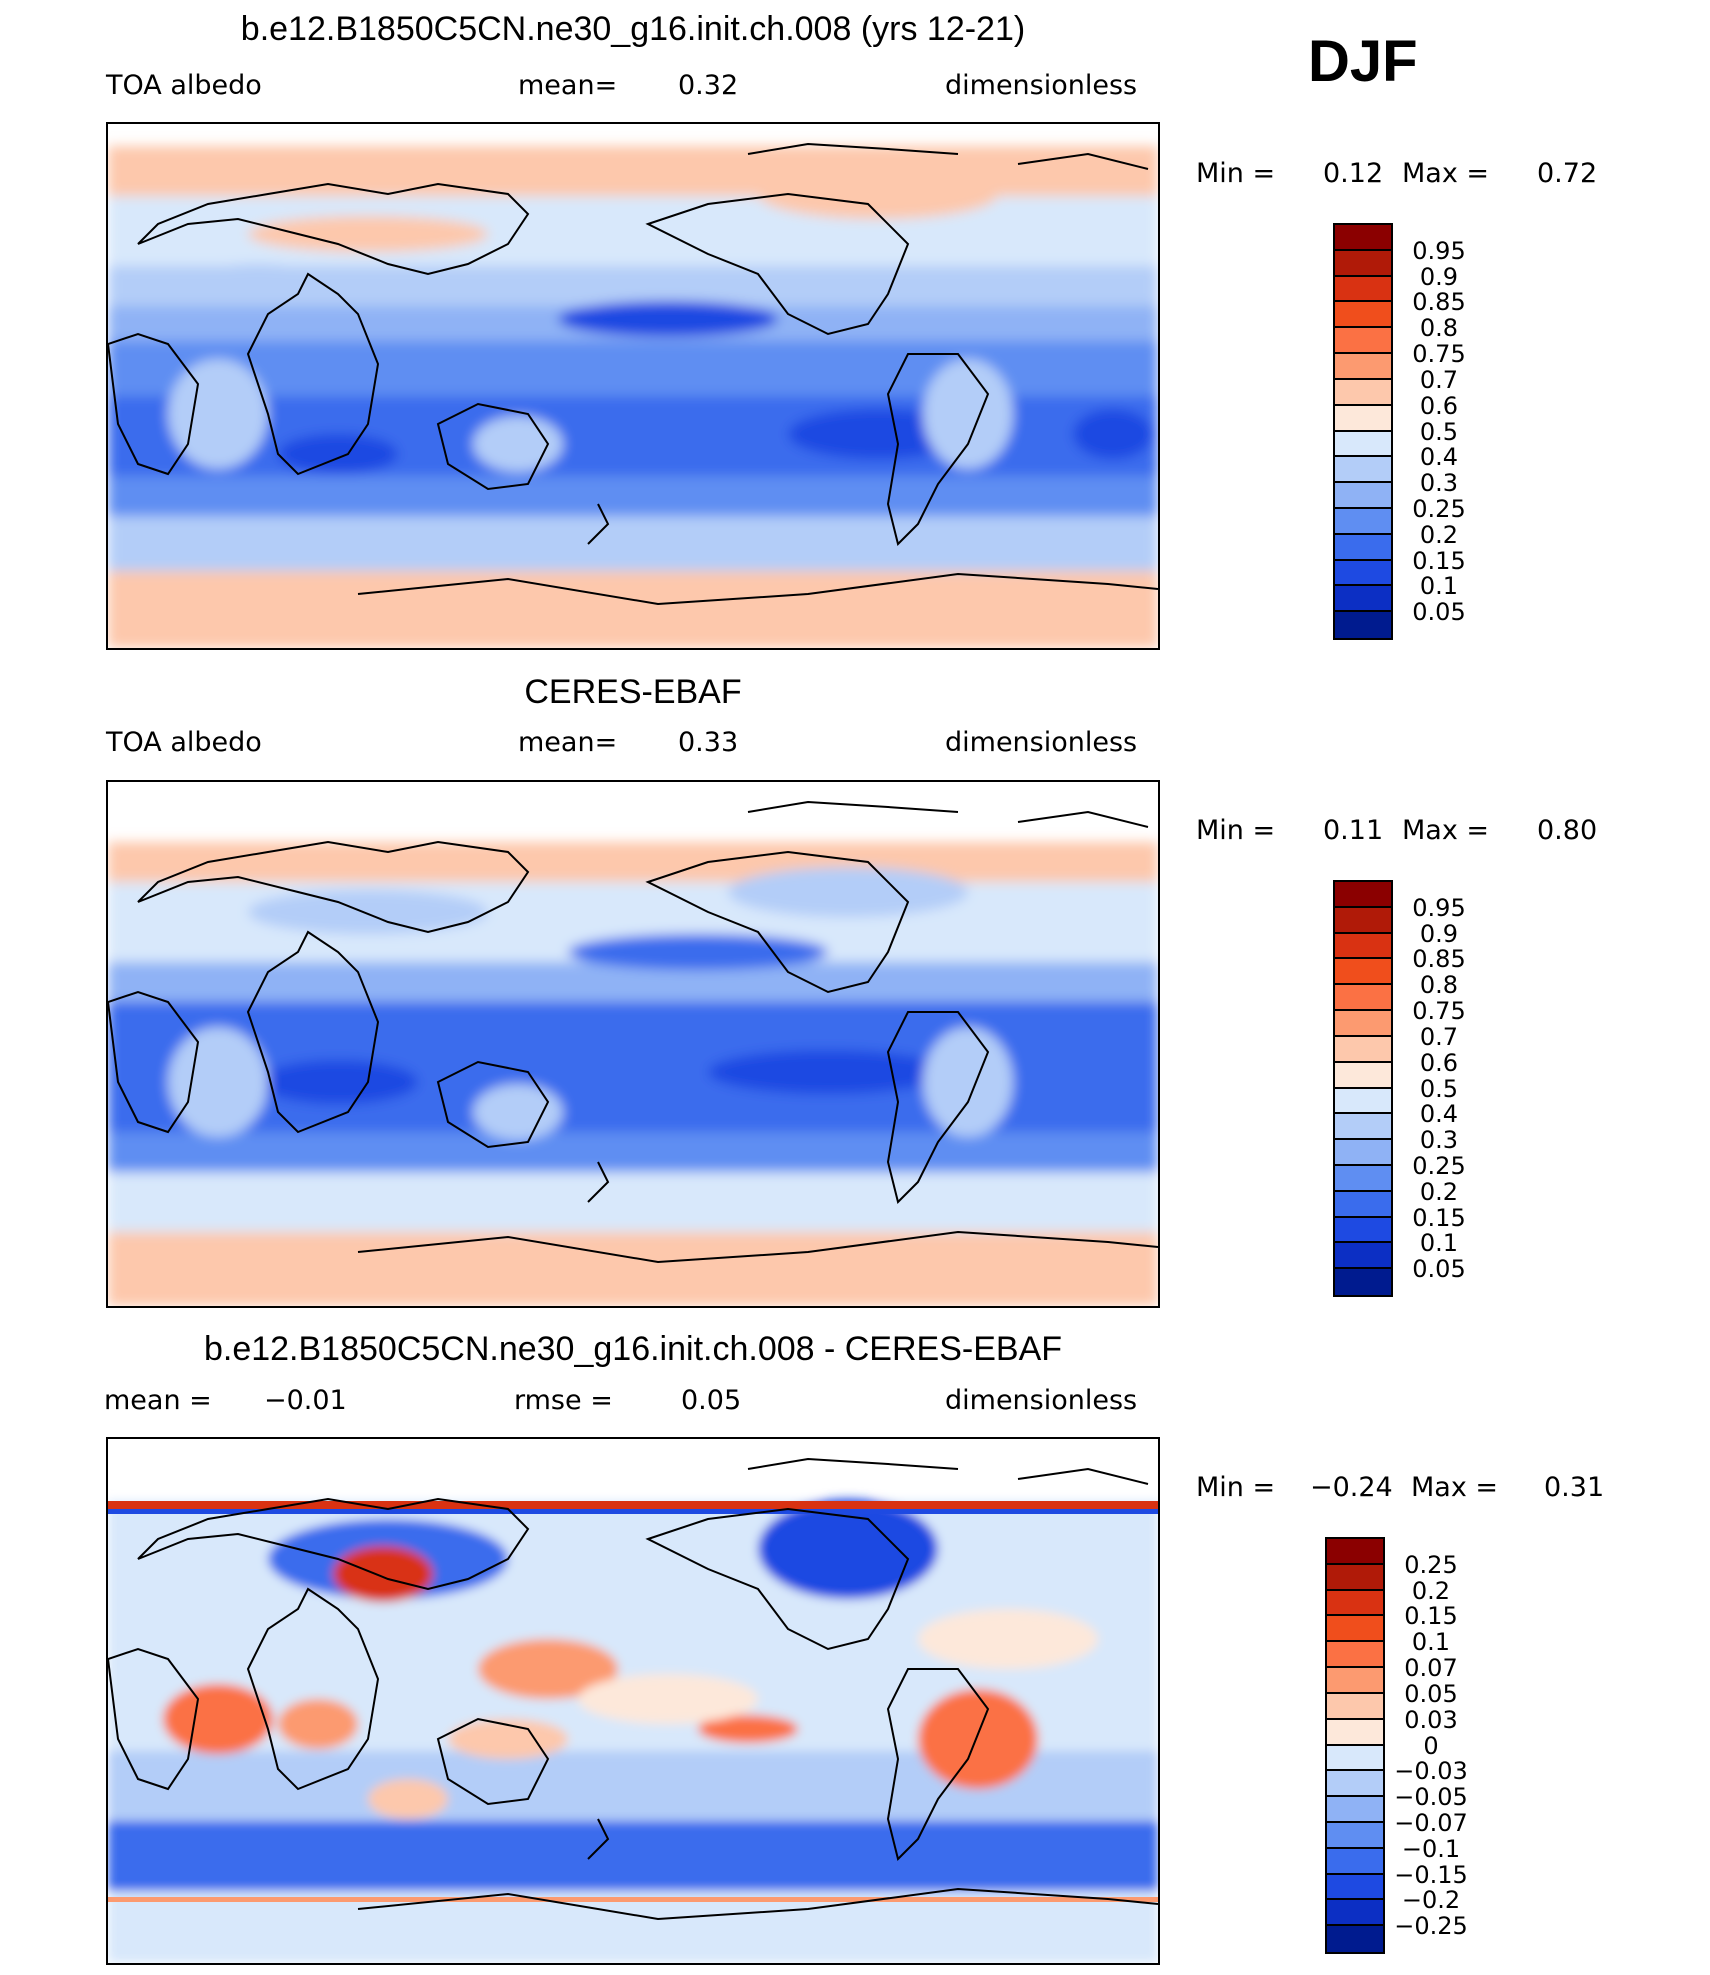 The image size is (1710, 1975). What do you see at coordinates (1431, 1668) in the screenshot?
I see `colorbar-label: 0.07` at bounding box center [1431, 1668].